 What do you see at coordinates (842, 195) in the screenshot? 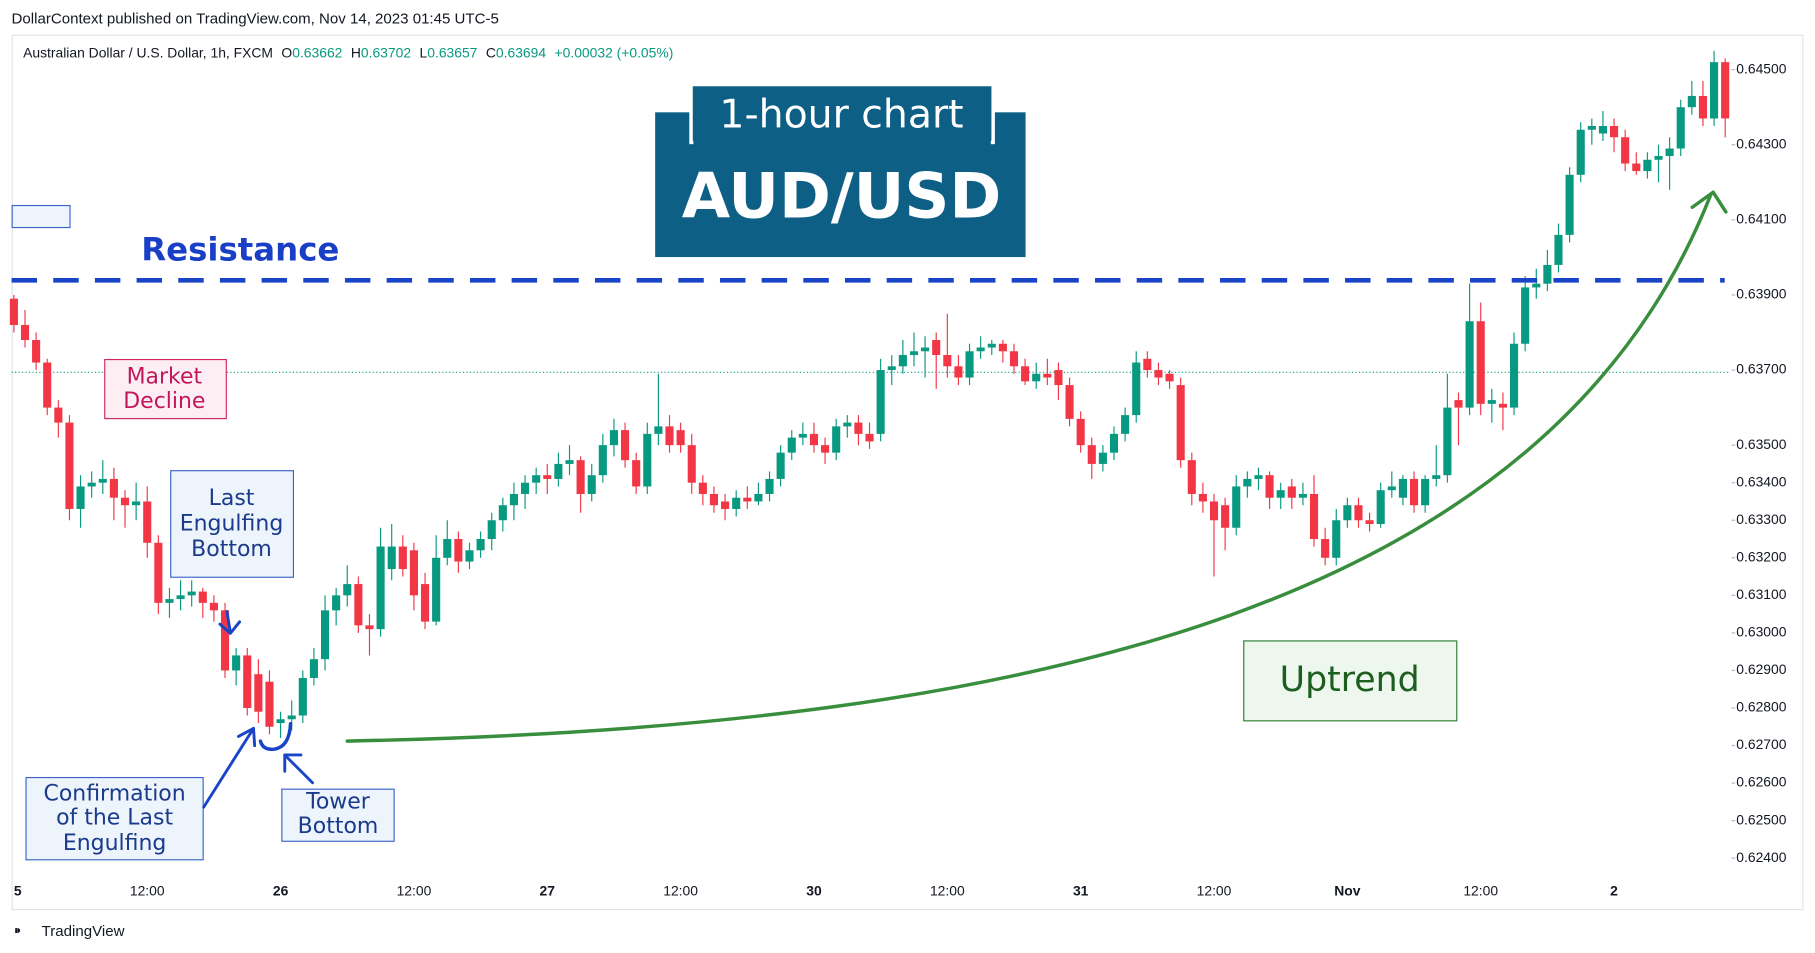
I see `chart-subtitle: AUD/USD` at bounding box center [842, 195].